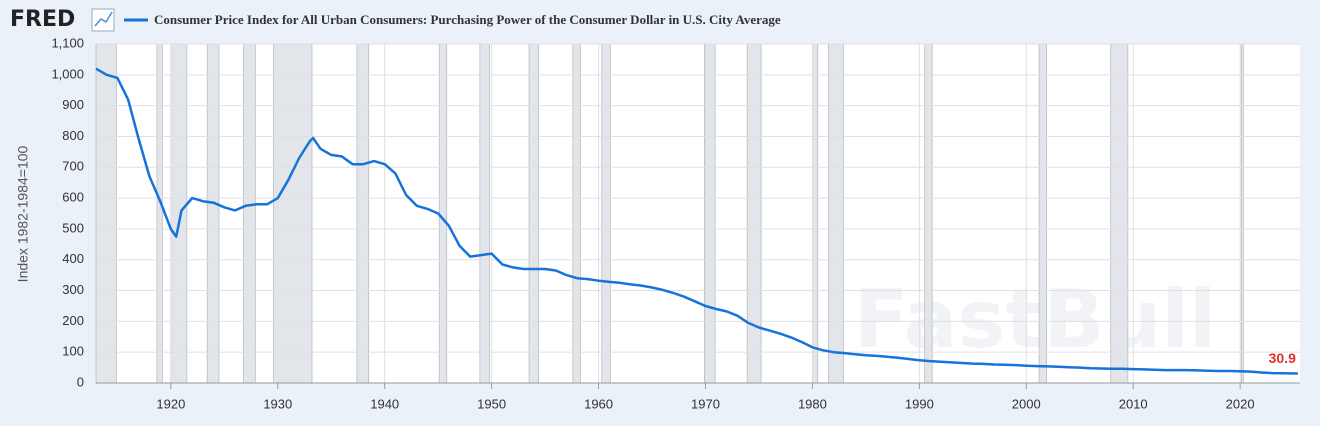 The image size is (1320, 426). What do you see at coordinates (73, 135) in the screenshot?
I see `y-tick-label: 800` at bounding box center [73, 135].